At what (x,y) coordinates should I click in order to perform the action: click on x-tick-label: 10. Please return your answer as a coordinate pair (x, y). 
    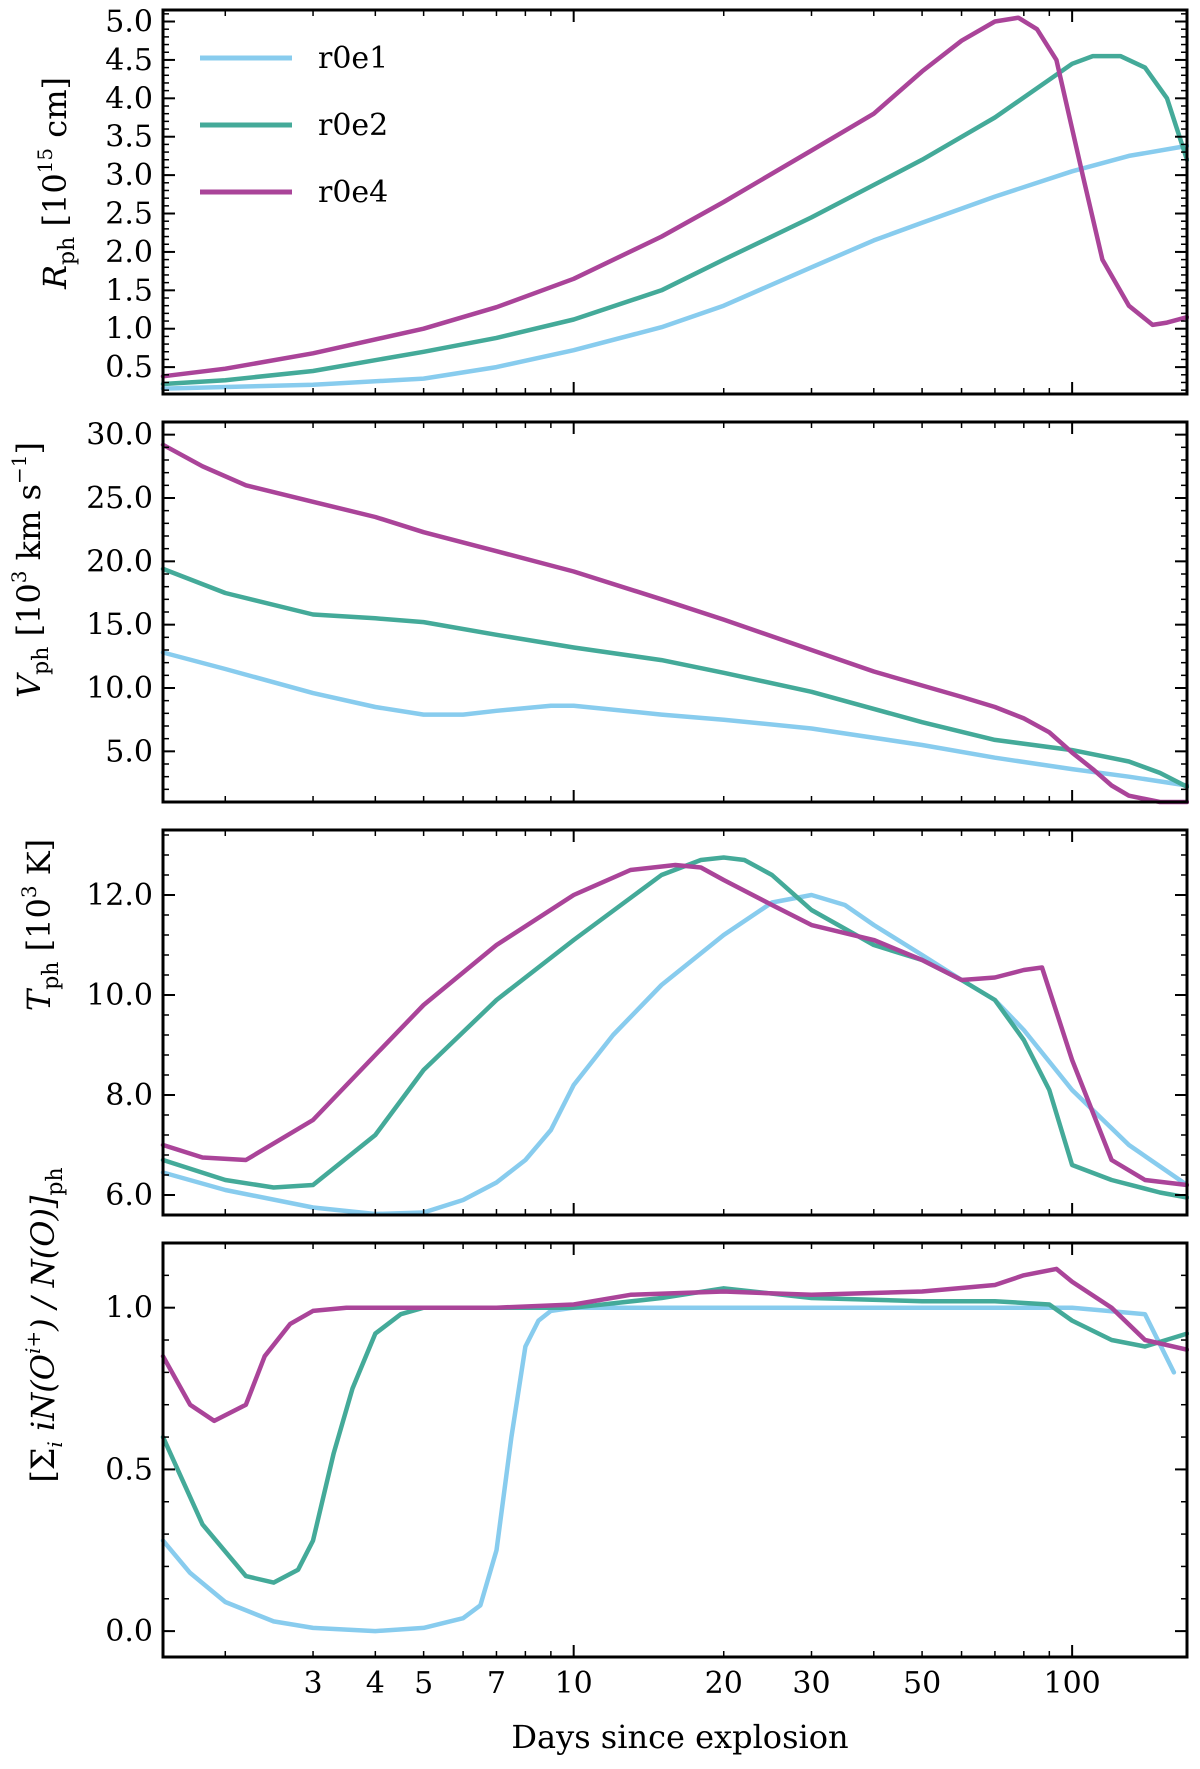
    Looking at the image, I should click on (574, 1683).